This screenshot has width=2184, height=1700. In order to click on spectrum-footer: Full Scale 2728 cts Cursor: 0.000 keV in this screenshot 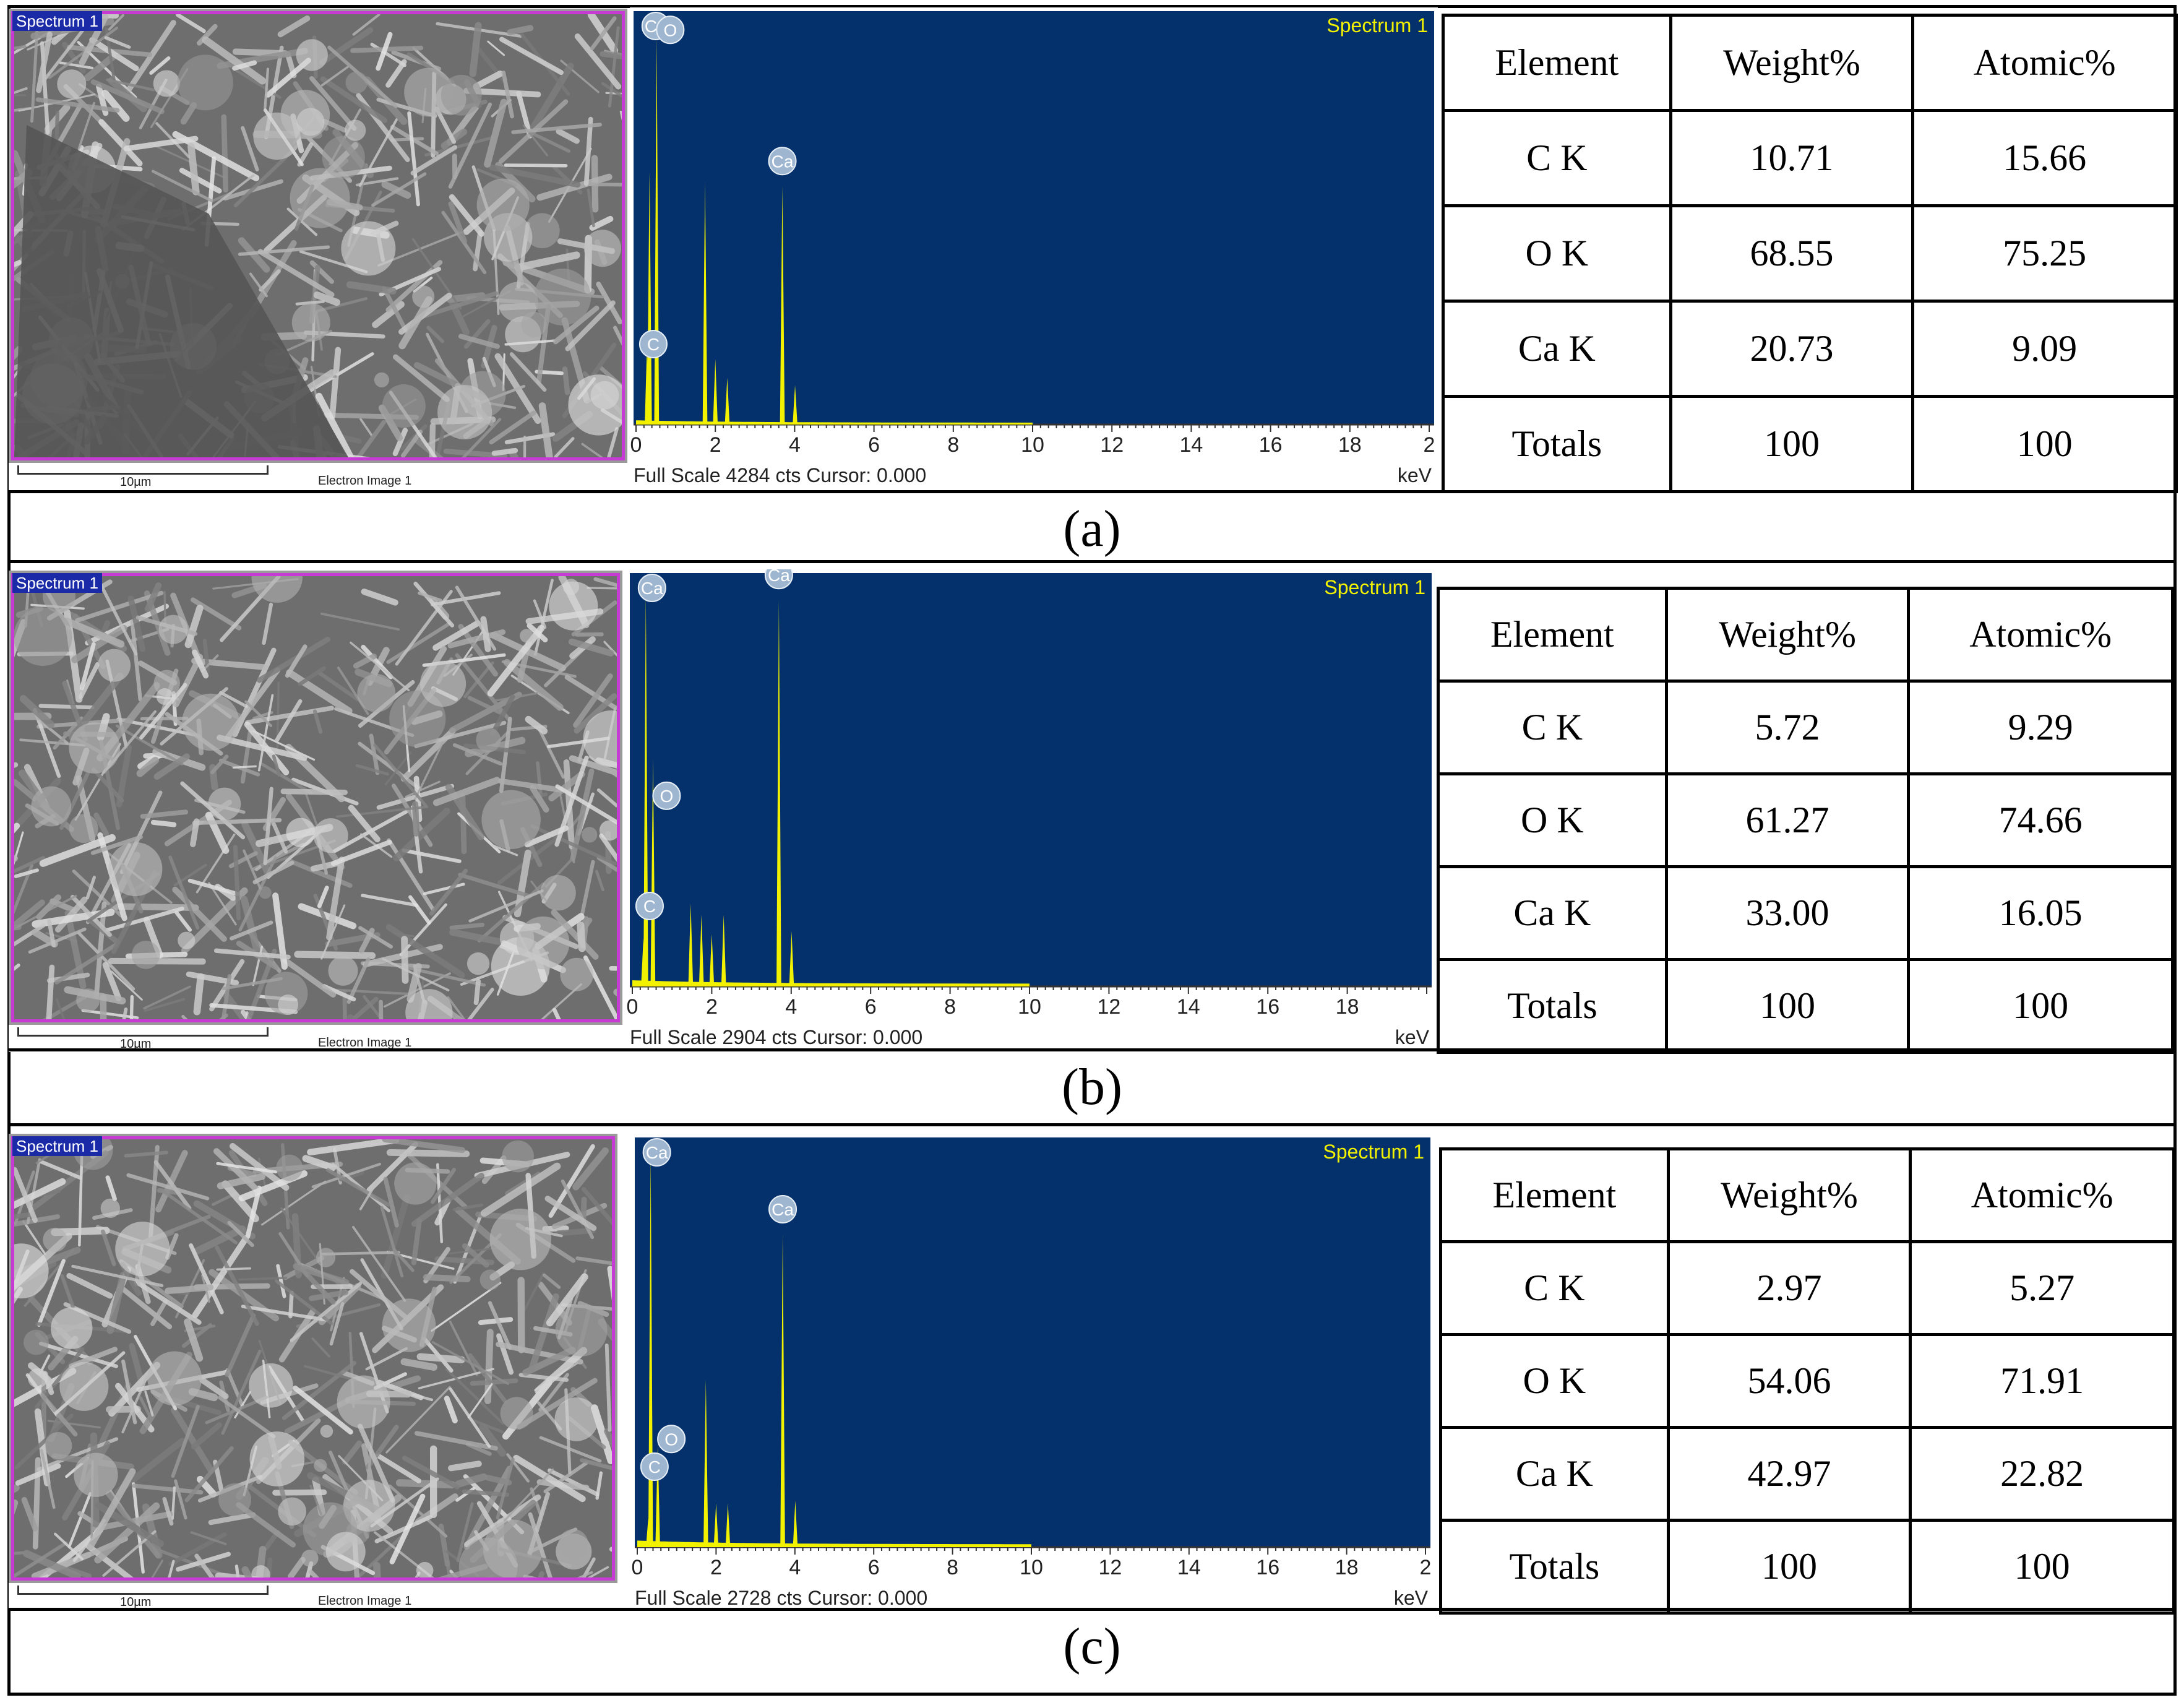, I will do `click(1032, 1598)`.